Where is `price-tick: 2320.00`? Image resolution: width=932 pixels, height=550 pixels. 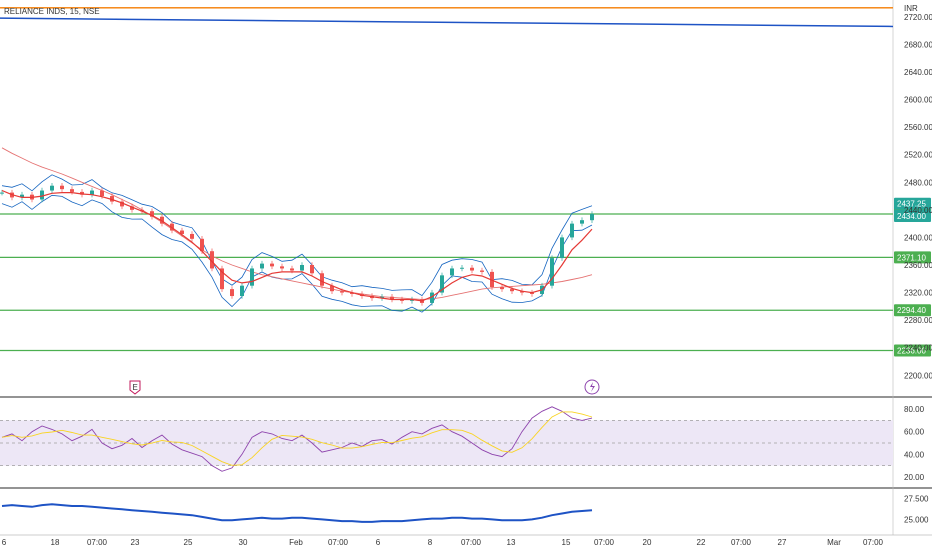
price-tick: 2320.00 is located at coordinates (918, 293).